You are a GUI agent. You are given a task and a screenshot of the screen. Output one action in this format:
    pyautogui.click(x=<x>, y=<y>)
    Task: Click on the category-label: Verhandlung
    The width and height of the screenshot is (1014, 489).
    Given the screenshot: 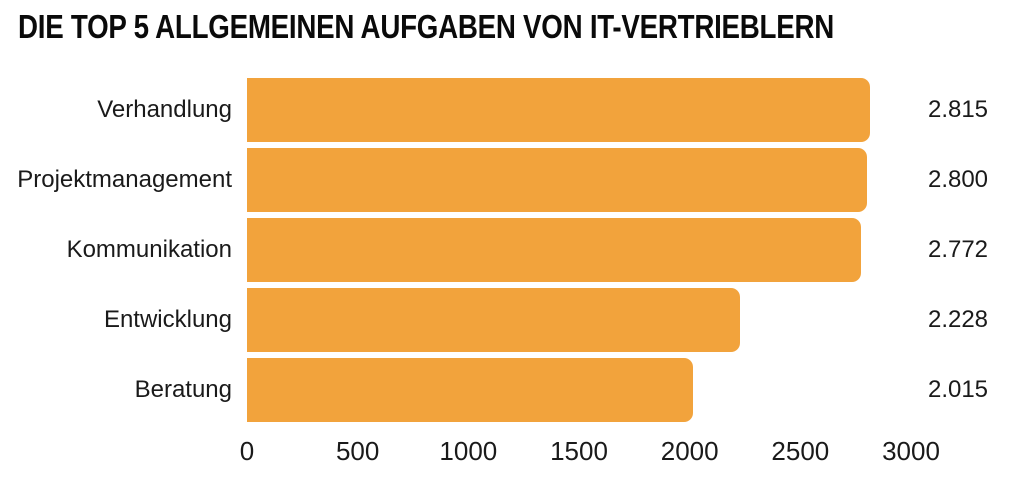 What is the action you would take?
    pyautogui.click(x=164, y=109)
    